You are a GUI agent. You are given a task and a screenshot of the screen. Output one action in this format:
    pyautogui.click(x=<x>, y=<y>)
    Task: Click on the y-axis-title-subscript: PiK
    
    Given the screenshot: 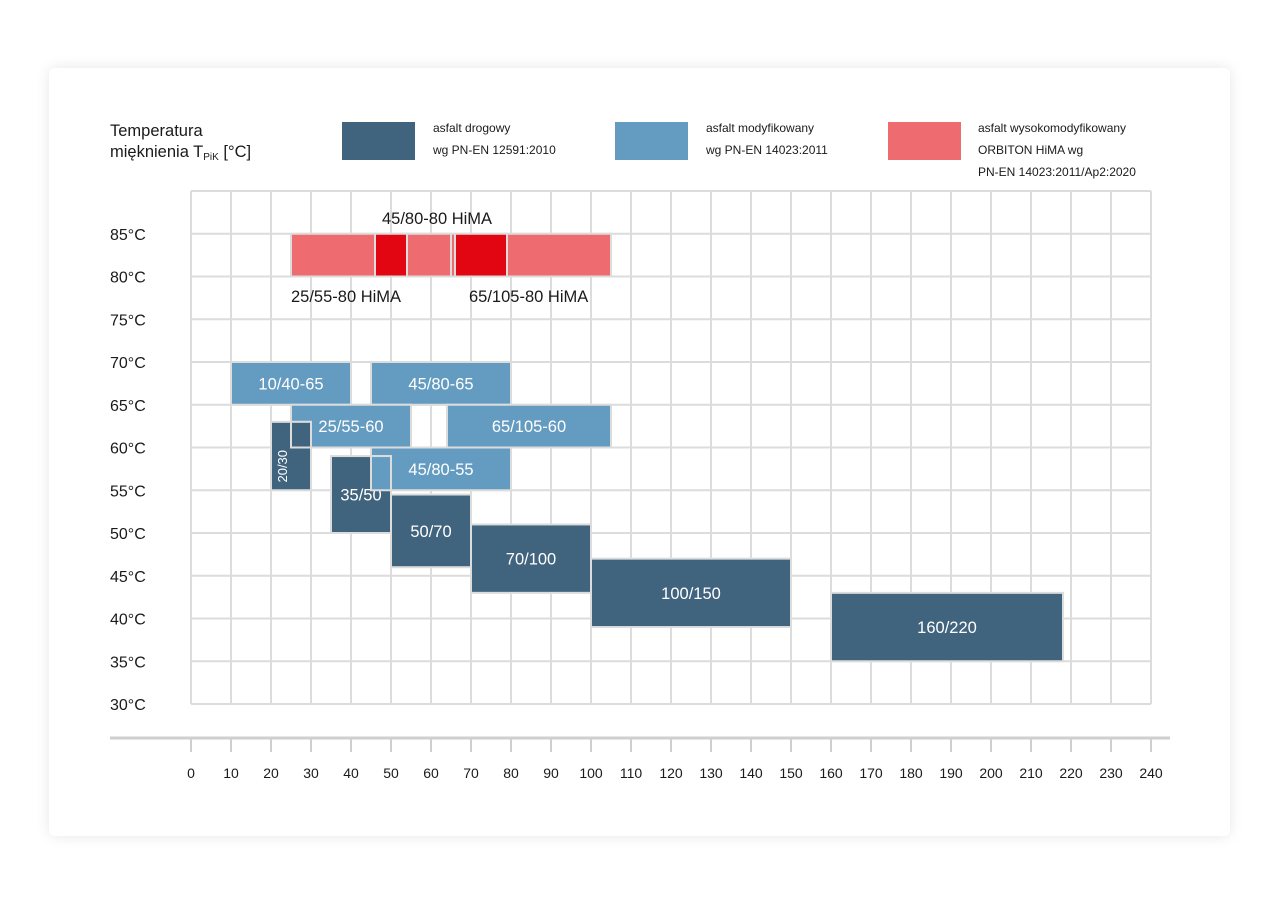 What is the action you would take?
    pyautogui.click(x=211, y=157)
    